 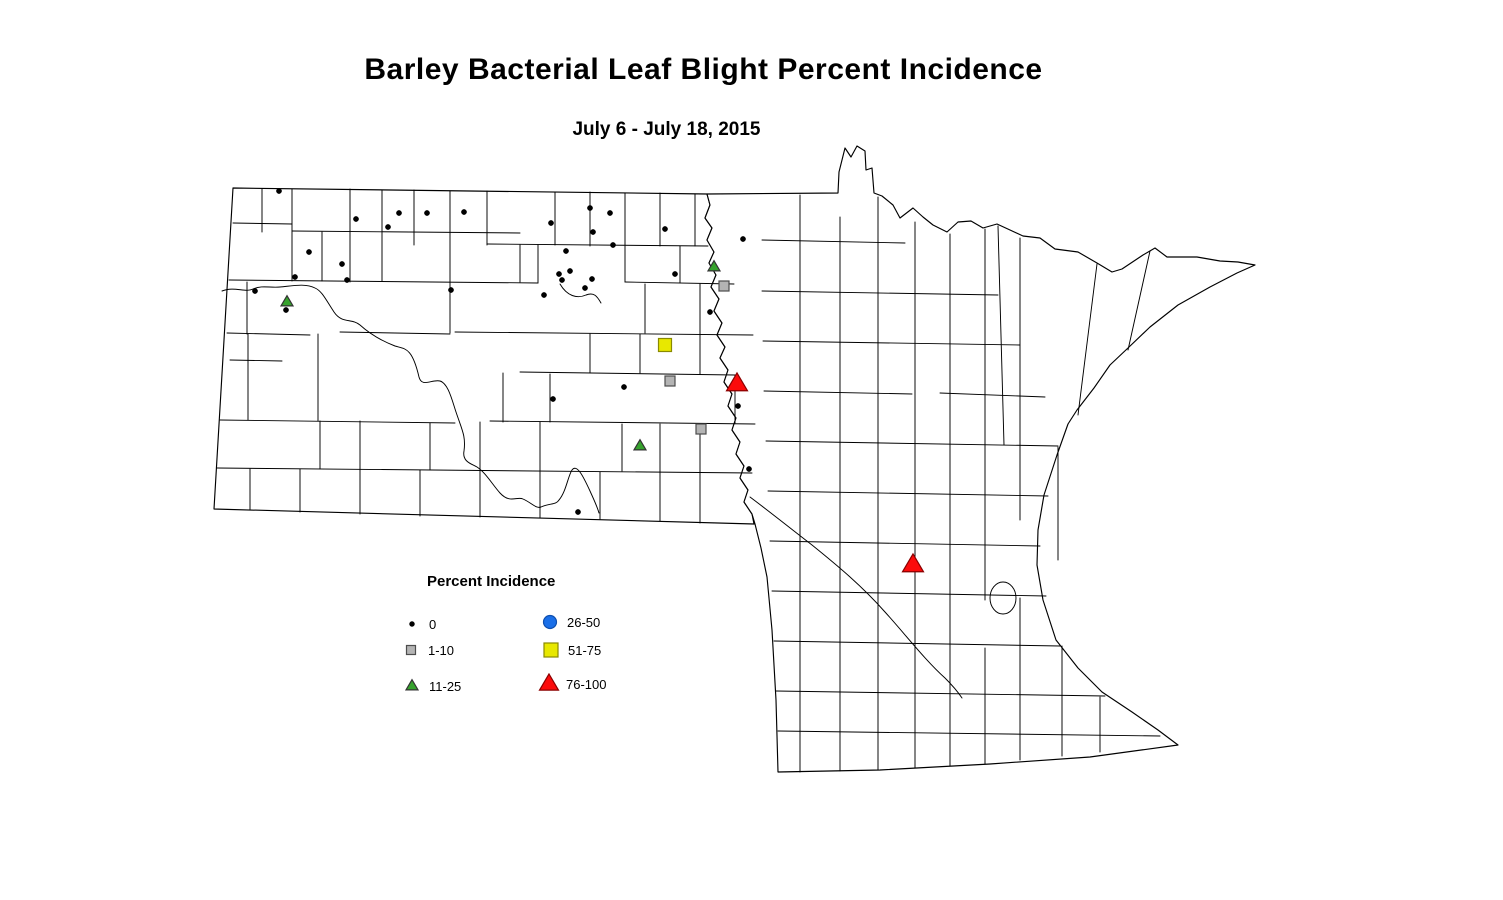 I want to click on legend-label-26-50: 26-50, so click(x=584, y=622).